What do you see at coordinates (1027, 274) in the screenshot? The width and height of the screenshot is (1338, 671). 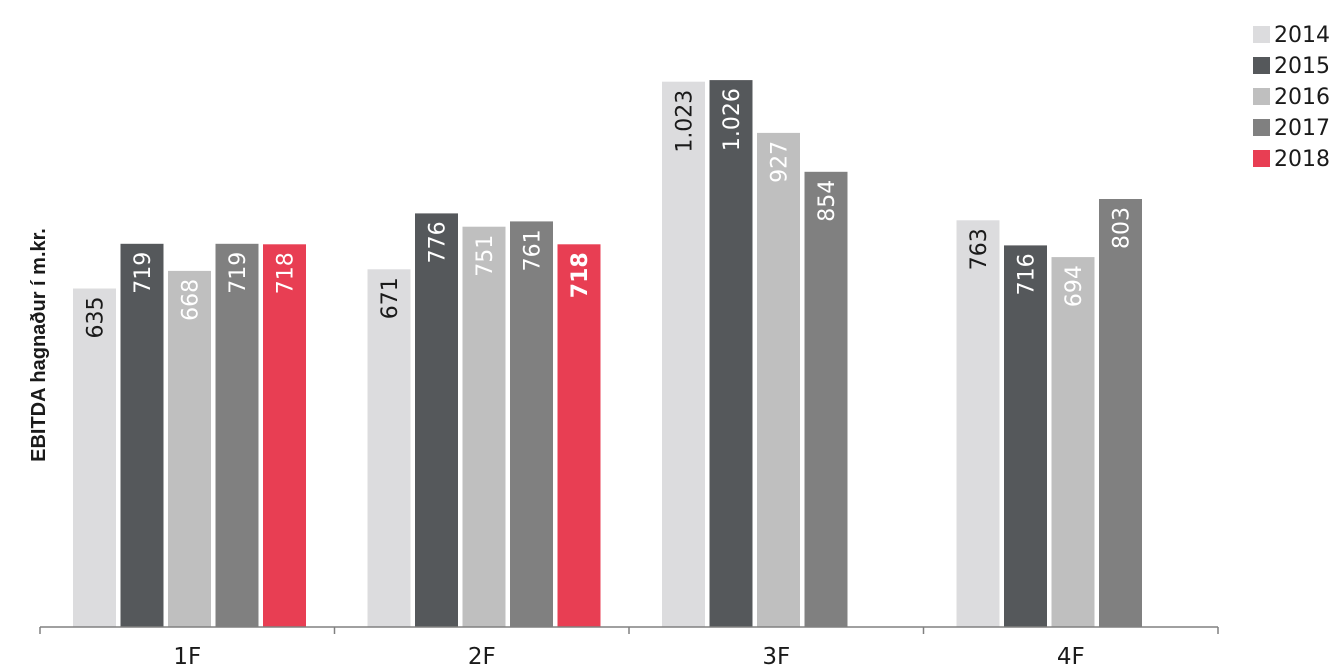 I see `bar-label-2015-4F: 716` at bounding box center [1027, 274].